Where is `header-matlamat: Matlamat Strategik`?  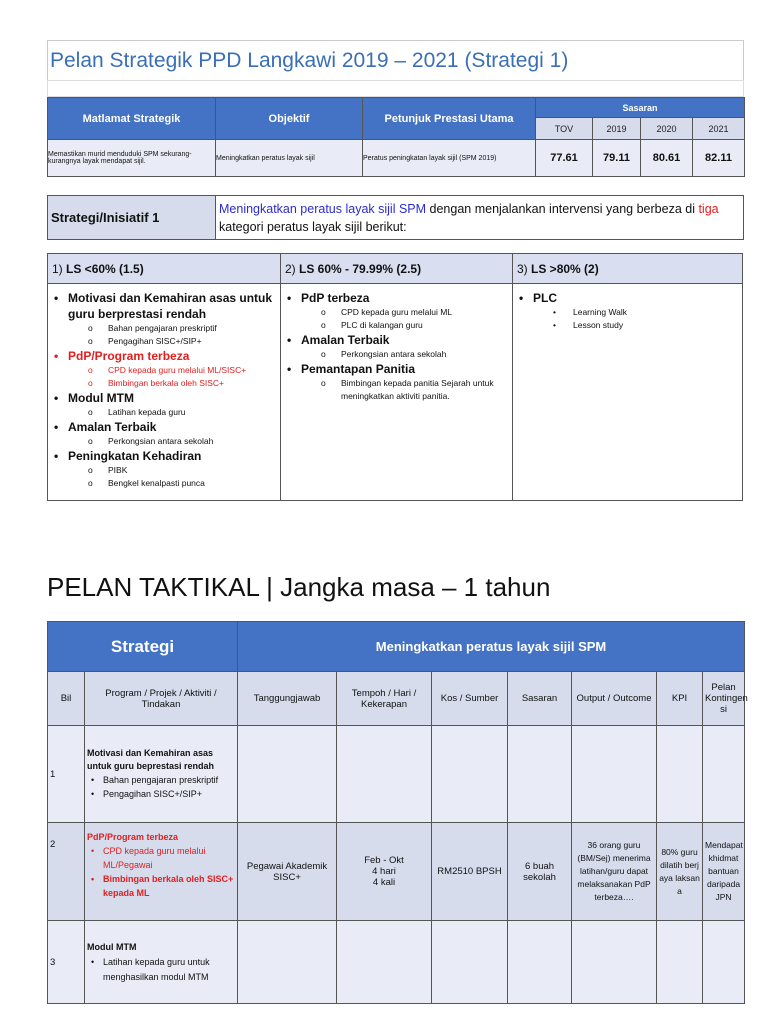
header-matlamat: Matlamat Strategik is located at coordinates (131, 118).